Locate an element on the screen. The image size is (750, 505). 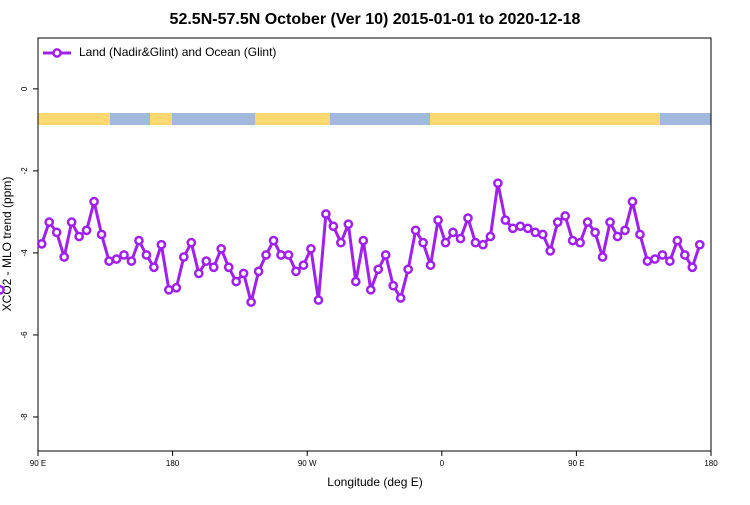
y-tick-label: -8 is located at coordinates (24, 417).